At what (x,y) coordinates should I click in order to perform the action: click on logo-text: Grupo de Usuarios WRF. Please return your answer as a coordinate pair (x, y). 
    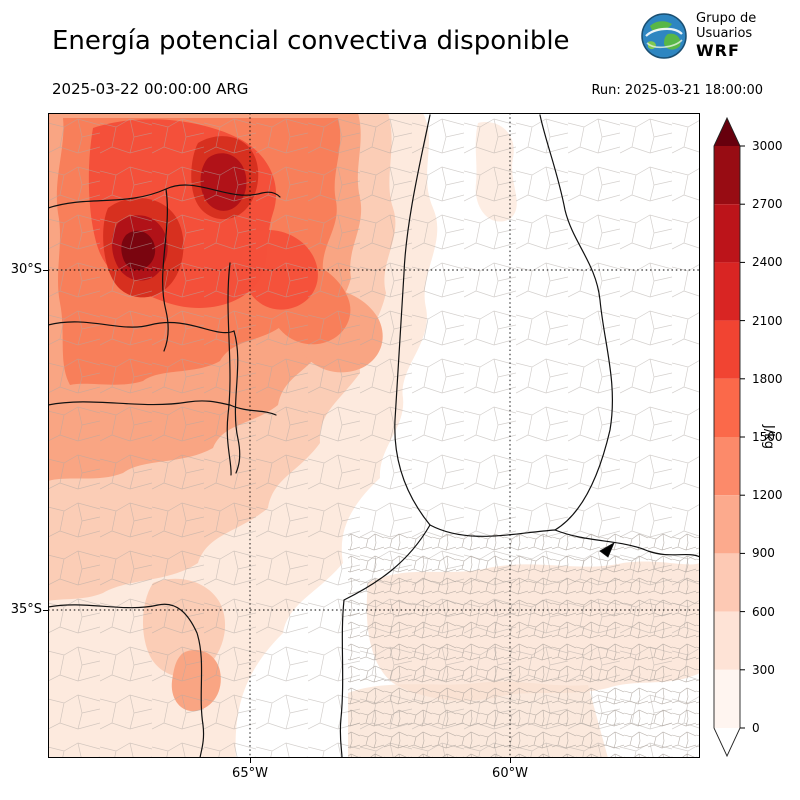
    Looking at the image, I should click on (726, 35).